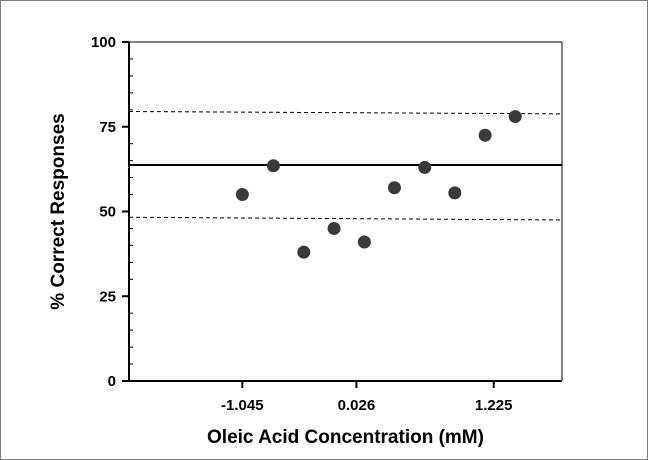 The width and height of the screenshot is (648, 460). I want to click on x-tick-label: 0.026, so click(357, 405).